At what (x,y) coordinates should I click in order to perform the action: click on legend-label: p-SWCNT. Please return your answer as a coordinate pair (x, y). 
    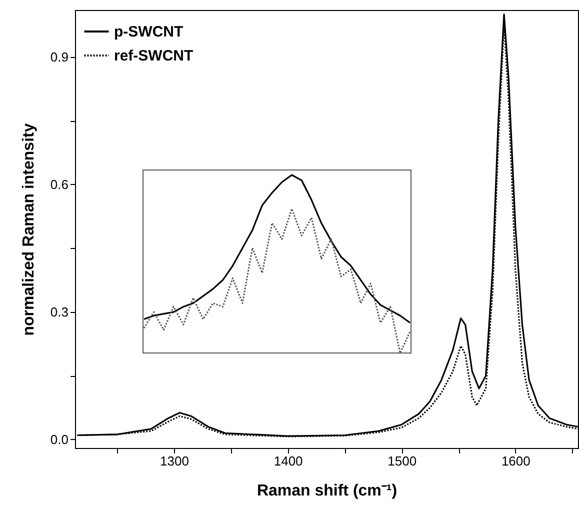
    Looking at the image, I should click on (149, 32).